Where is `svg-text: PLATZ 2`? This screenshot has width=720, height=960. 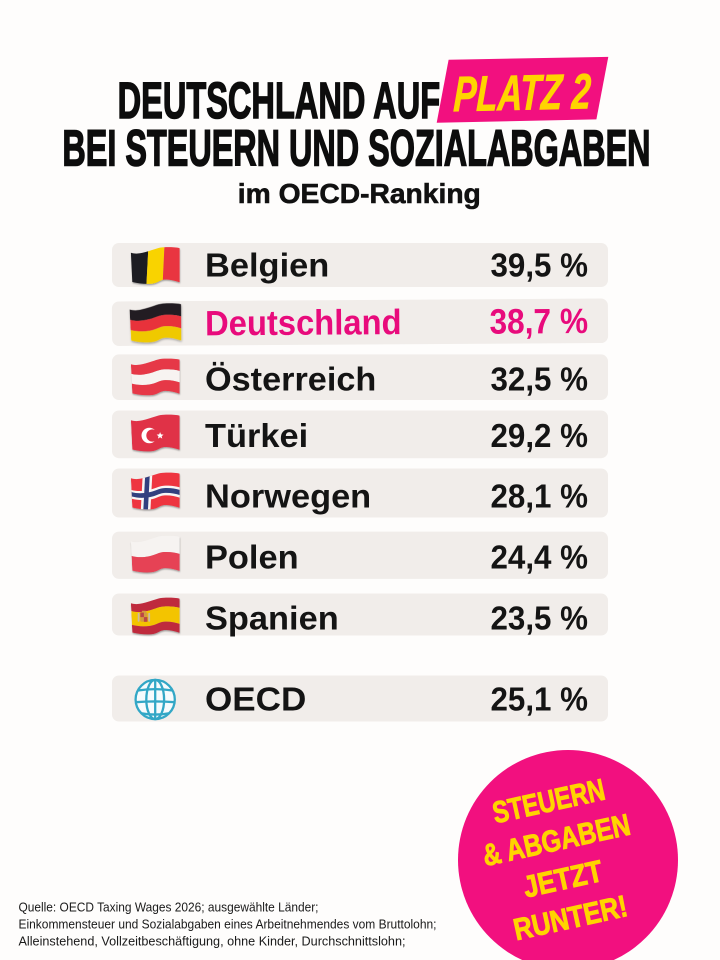 svg-text: PLATZ 2 is located at coordinates (523, 93).